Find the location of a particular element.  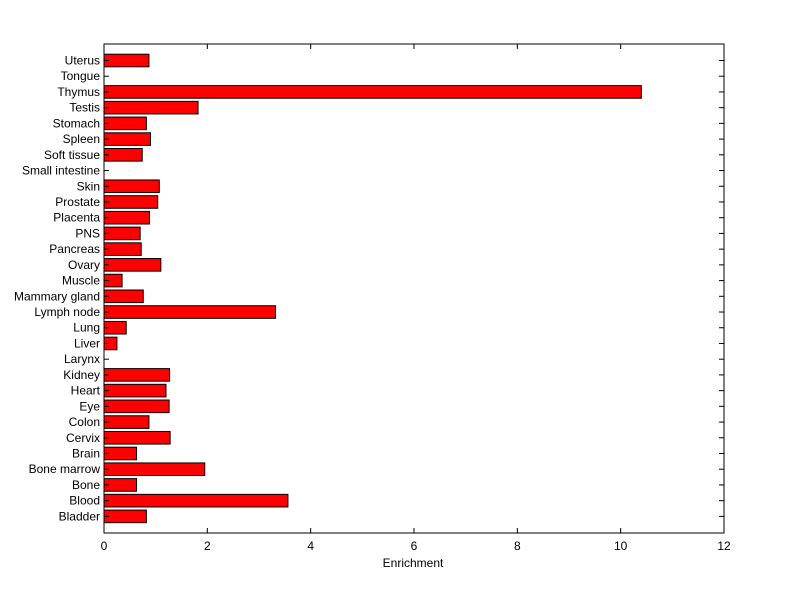

y-tick-label-skin: Skin is located at coordinates (88, 186).